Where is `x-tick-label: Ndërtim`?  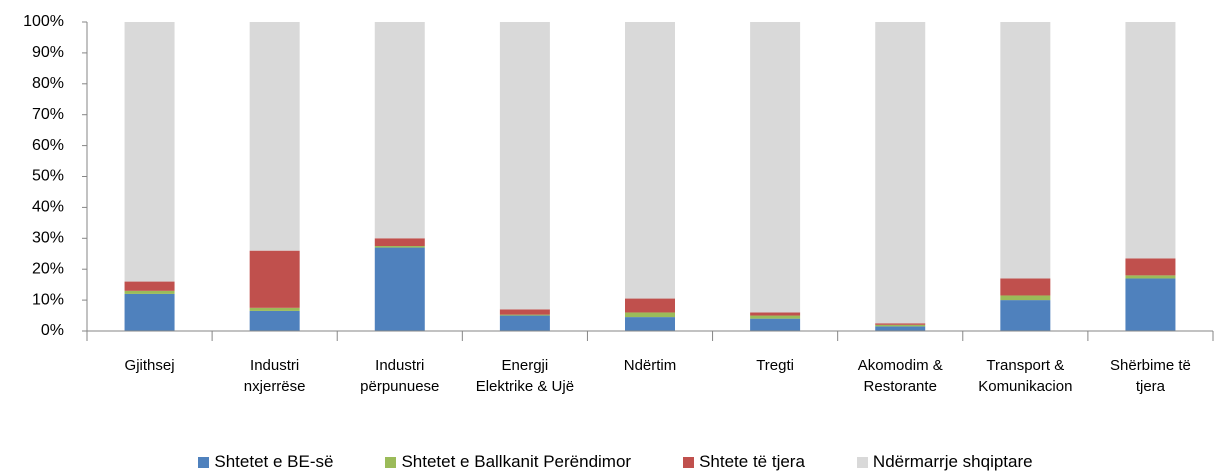
x-tick-label: Ndërtim is located at coordinates (650, 365).